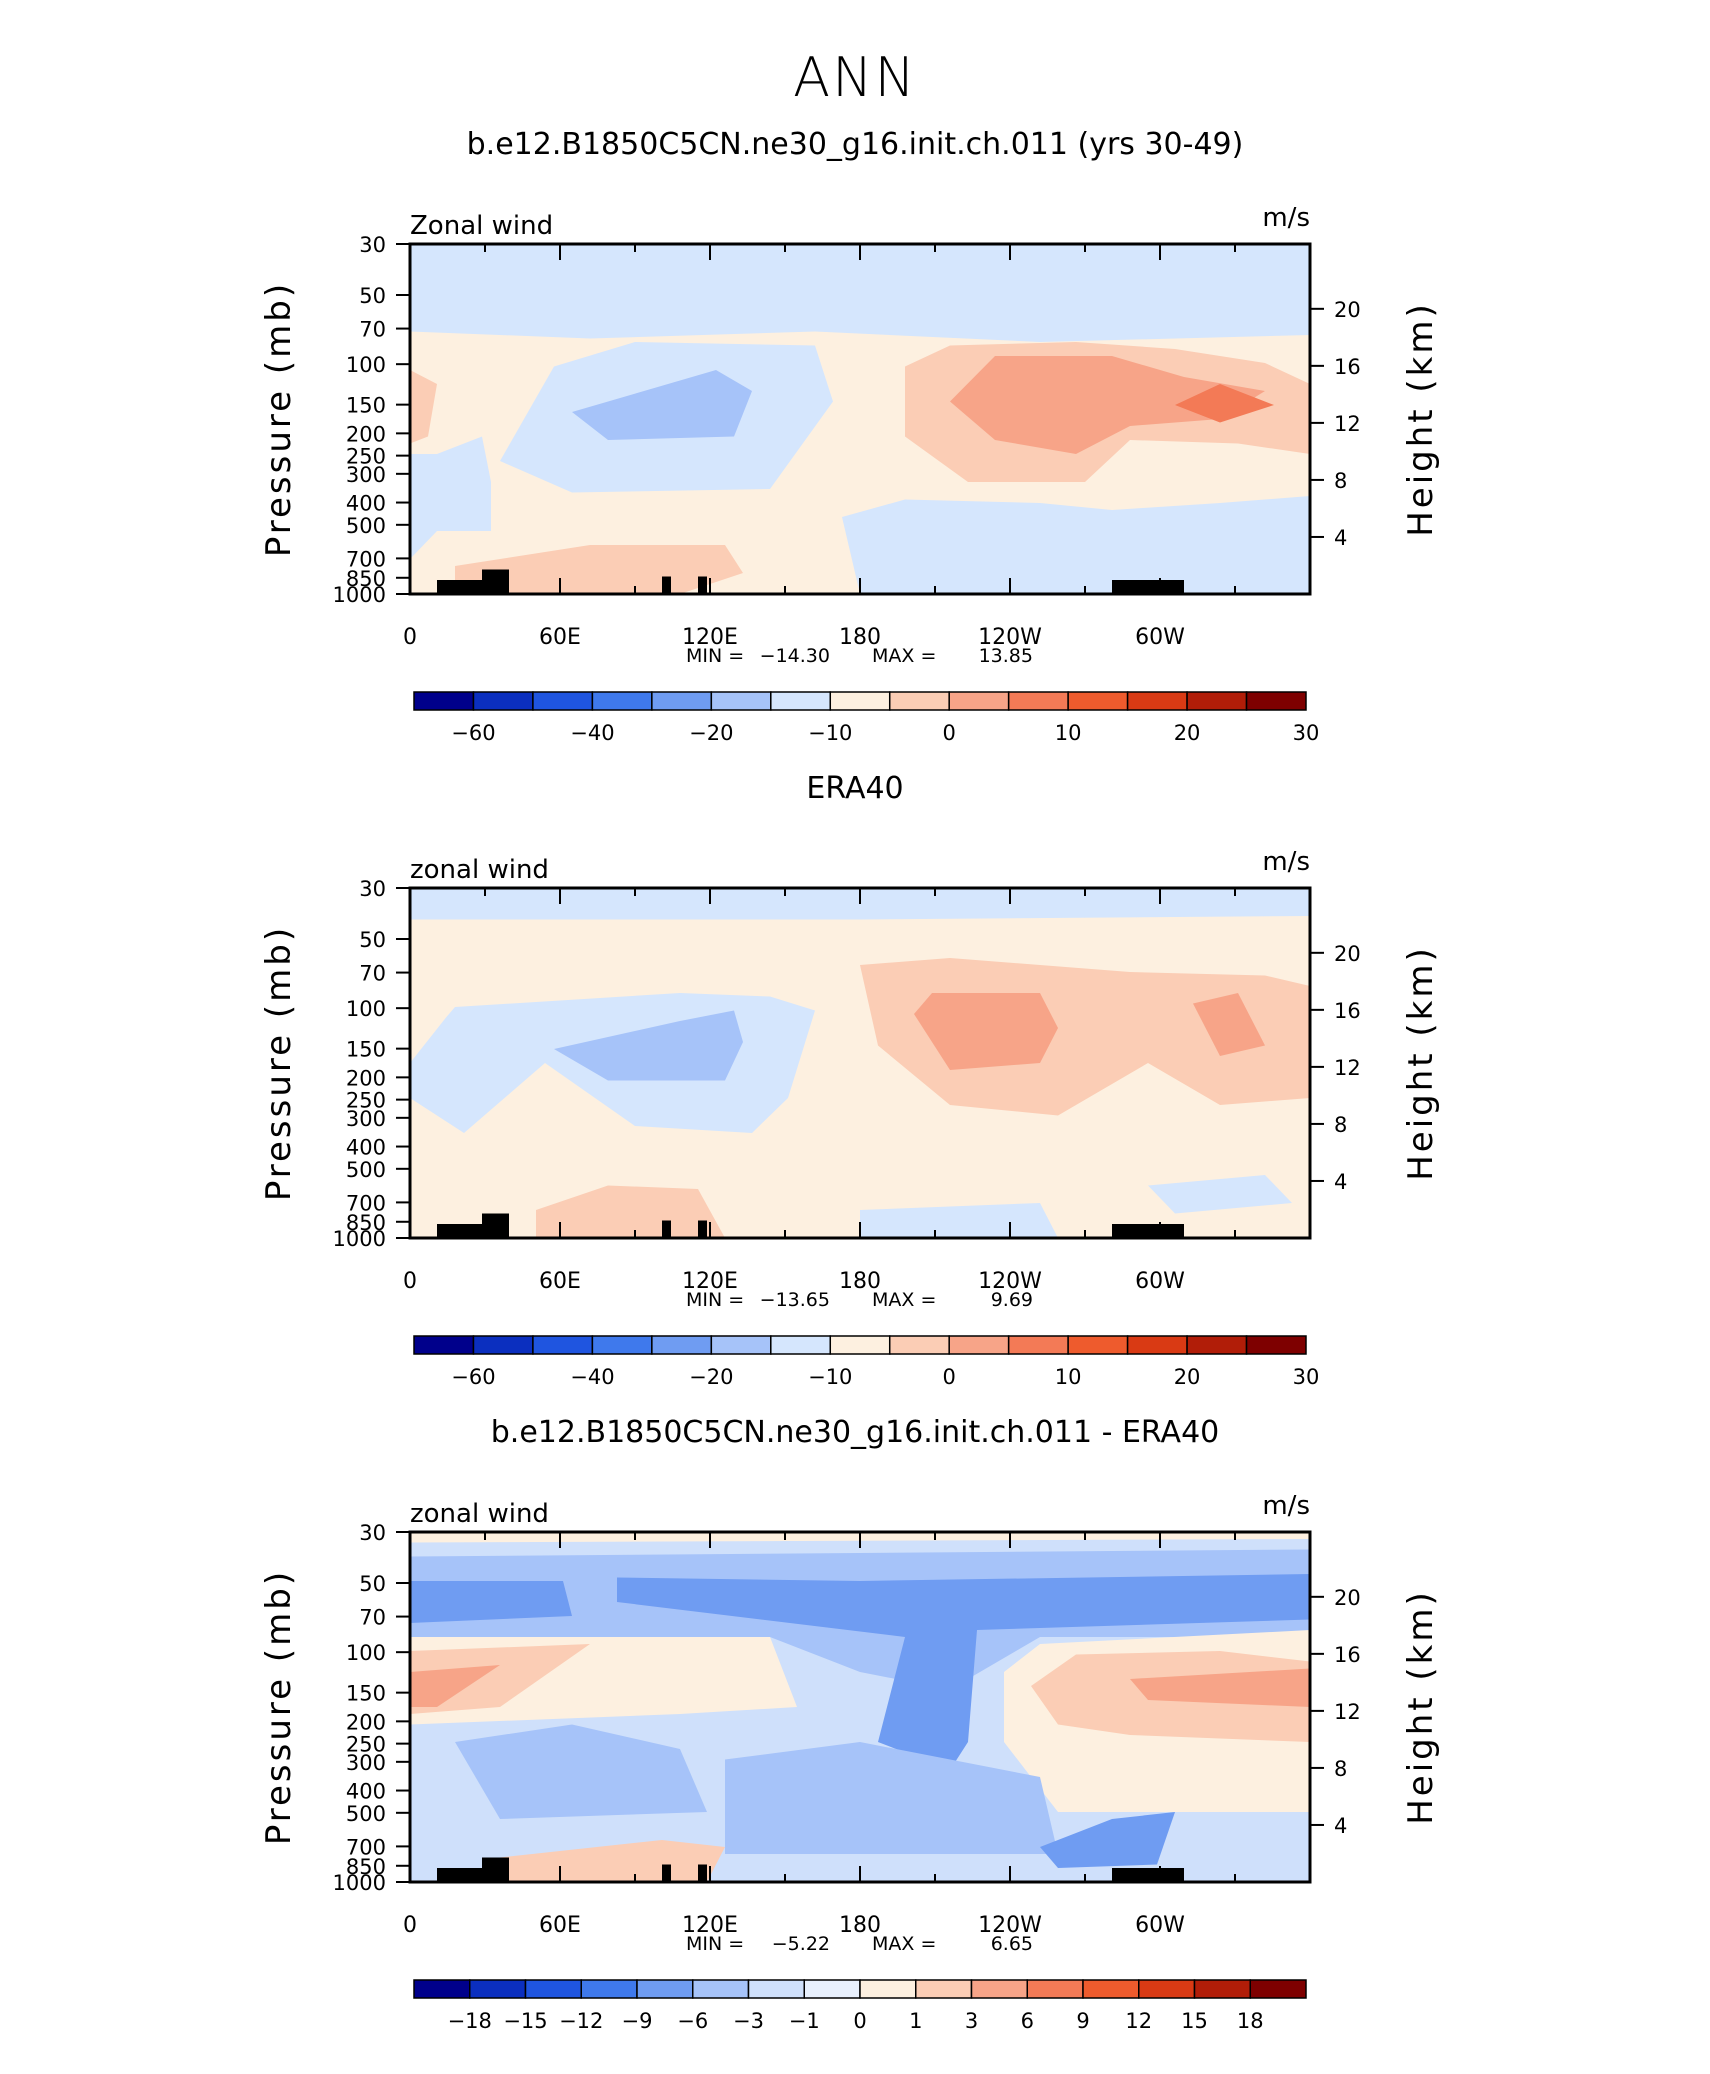 This screenshot has height=2074, width=1710. I want to click on colorbar-label: 30, so click(1306, 1377).